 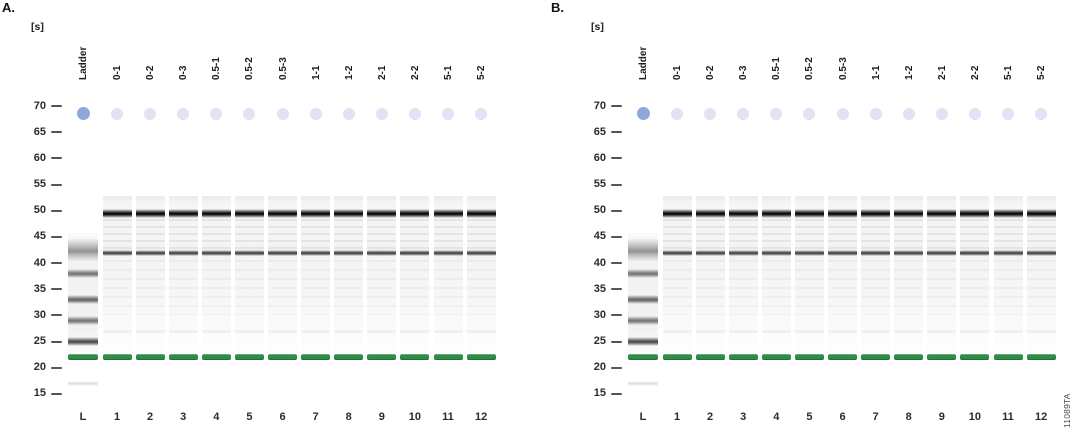 What do you see at coordinates (150, 417) in the screenshot?
I see `lane-number: 2` at bounding box center [150, 417].